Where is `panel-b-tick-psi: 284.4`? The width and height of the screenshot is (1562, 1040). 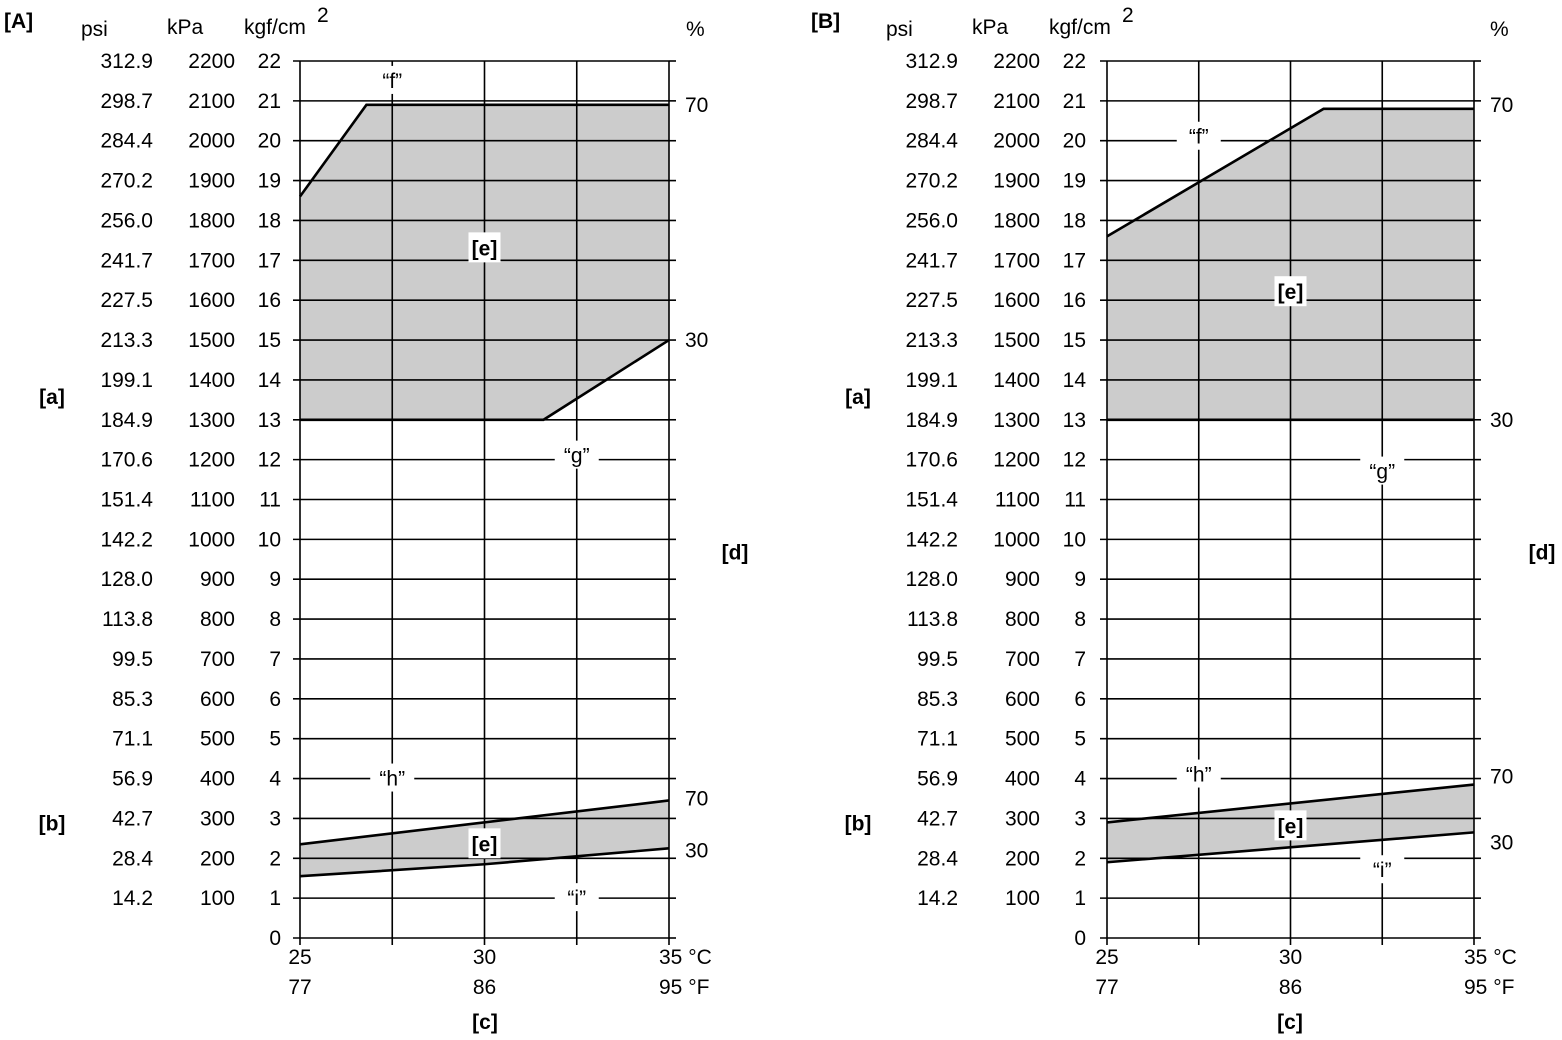
panel-b-tick-psi: 284.4 is located at coordinates (931, 141).